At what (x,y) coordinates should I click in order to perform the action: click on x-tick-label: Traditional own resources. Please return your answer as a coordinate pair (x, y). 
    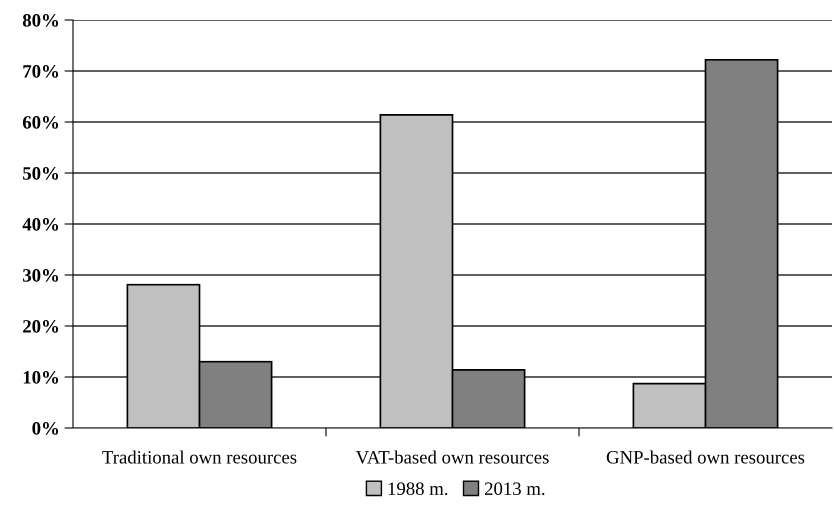
    Looking at the image, I should click on (199, 457).